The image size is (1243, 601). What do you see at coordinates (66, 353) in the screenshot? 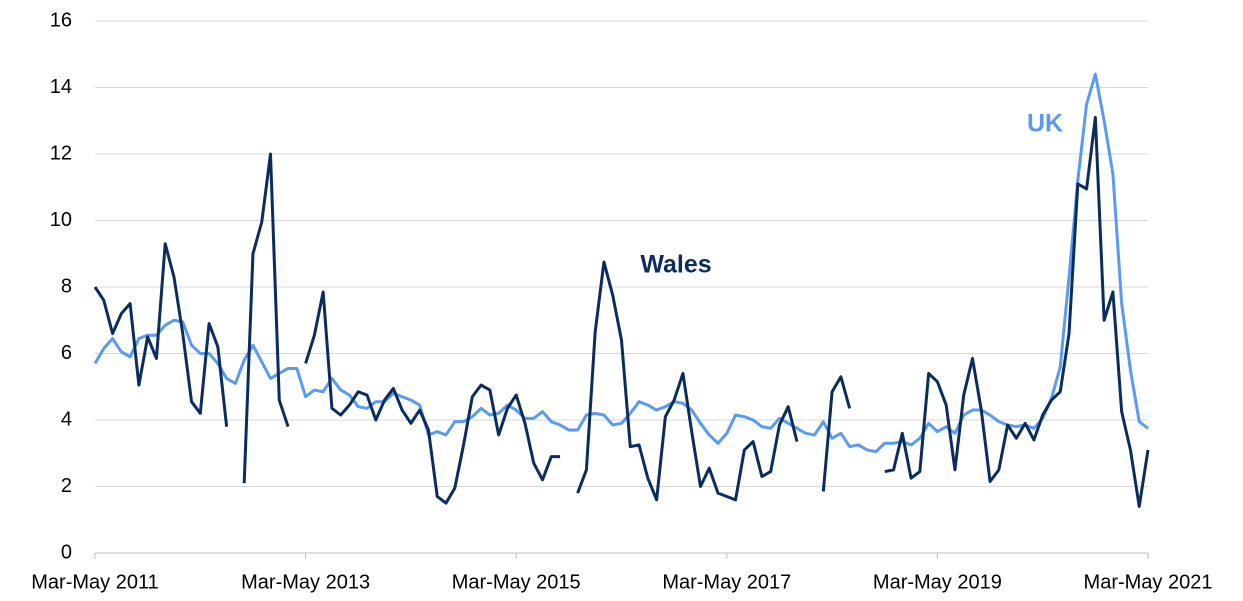
I see `y-tick-label: 6` at bounding box center [66, 353].